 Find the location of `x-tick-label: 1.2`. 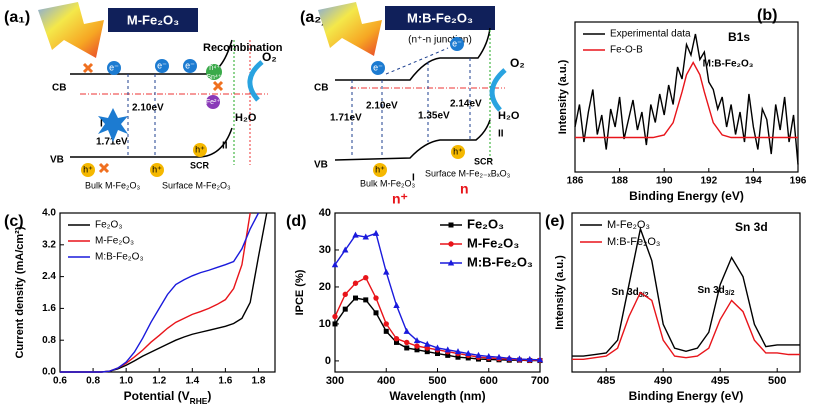

x-tick-label: 1.2 is located at coordinates (159, 381).